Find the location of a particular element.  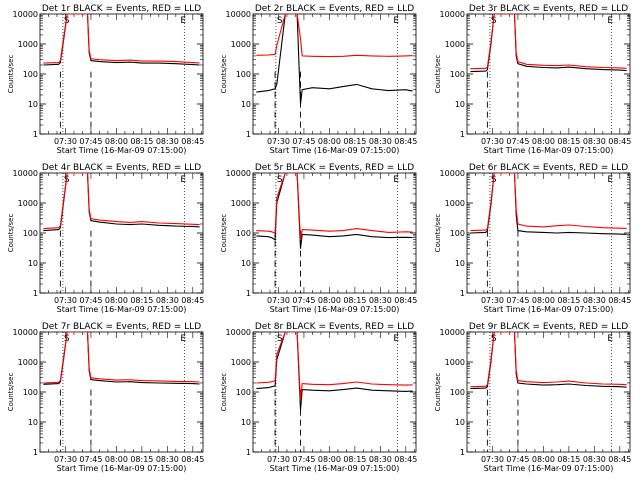

chart-title: Det 2r BLACK = Events, RED = LLD is located at coordinates (334, 9).